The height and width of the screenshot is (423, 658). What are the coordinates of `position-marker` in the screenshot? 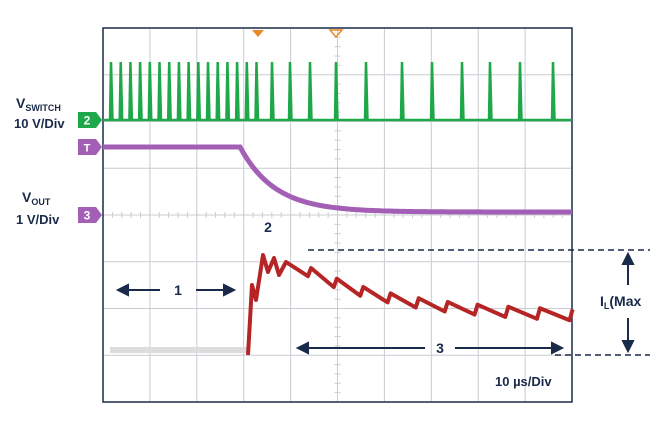 It's located at (336, 34).